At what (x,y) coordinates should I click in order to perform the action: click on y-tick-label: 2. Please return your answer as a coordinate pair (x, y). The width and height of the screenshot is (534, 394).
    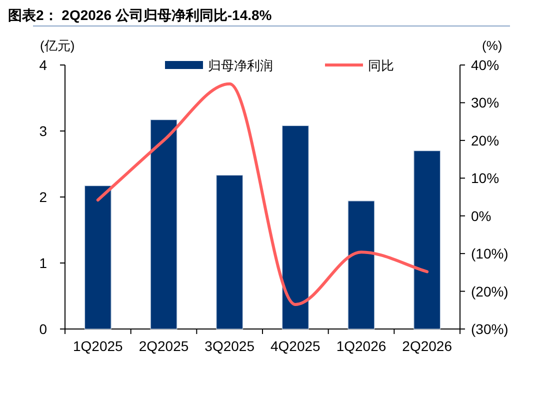
    Looking at the image, I should click on (43, 197).